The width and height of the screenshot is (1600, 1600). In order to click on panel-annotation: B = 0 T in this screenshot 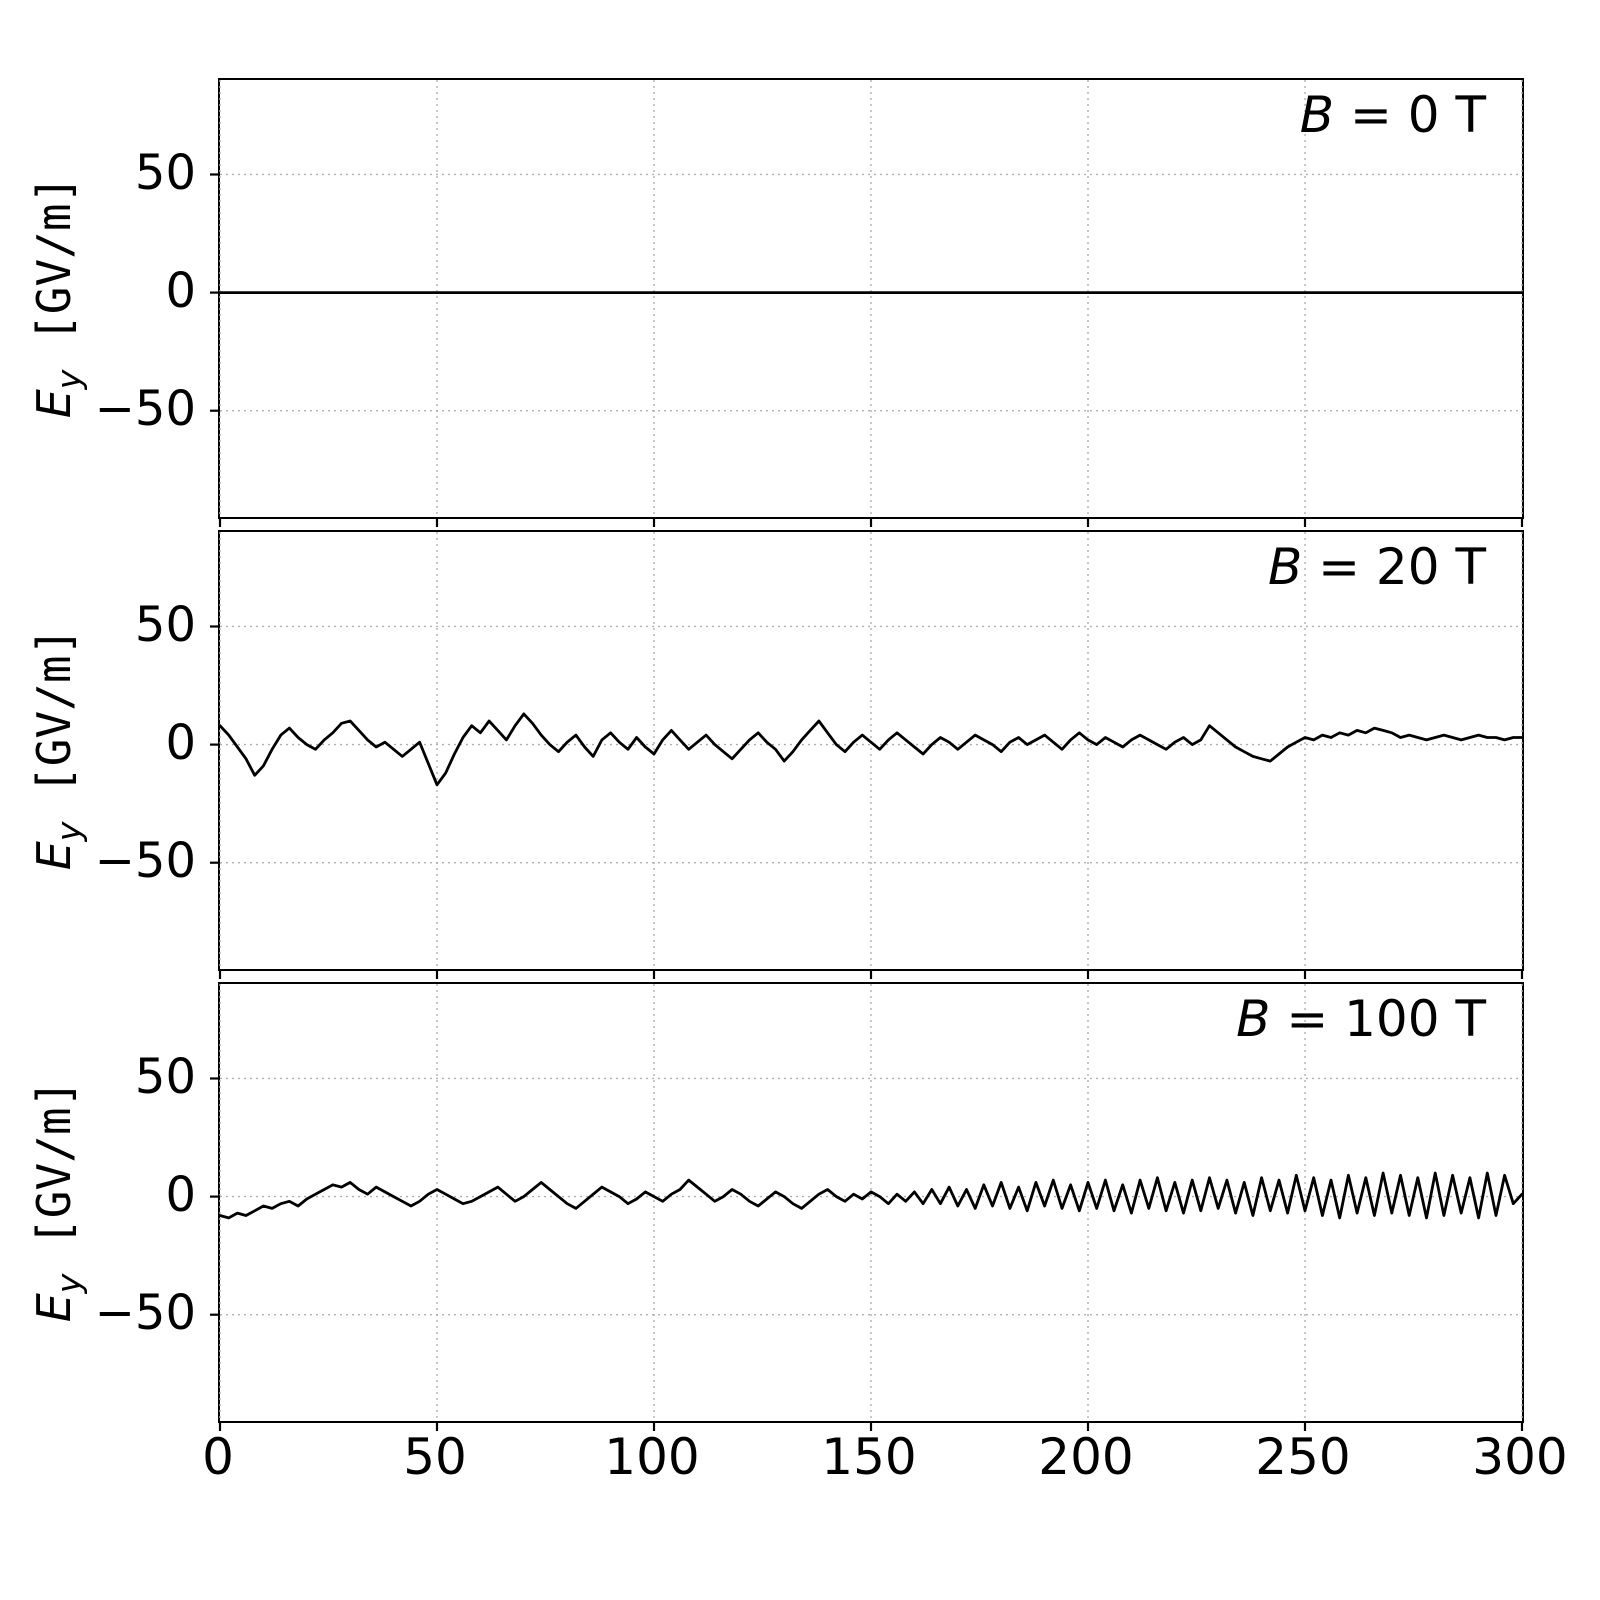, I will do `click(1393, 115)`.